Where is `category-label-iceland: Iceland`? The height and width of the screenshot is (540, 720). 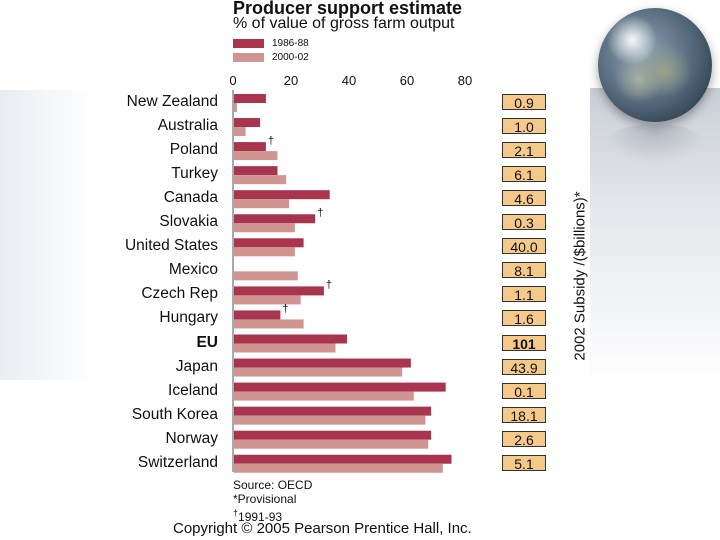
category-label-iceland: Iceland is located at coordinates (193, 390).